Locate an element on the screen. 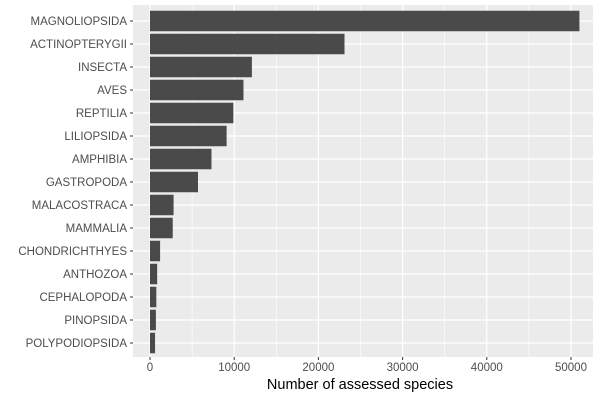  category-label: MAMMALIA is located at coordinates (97, 229).